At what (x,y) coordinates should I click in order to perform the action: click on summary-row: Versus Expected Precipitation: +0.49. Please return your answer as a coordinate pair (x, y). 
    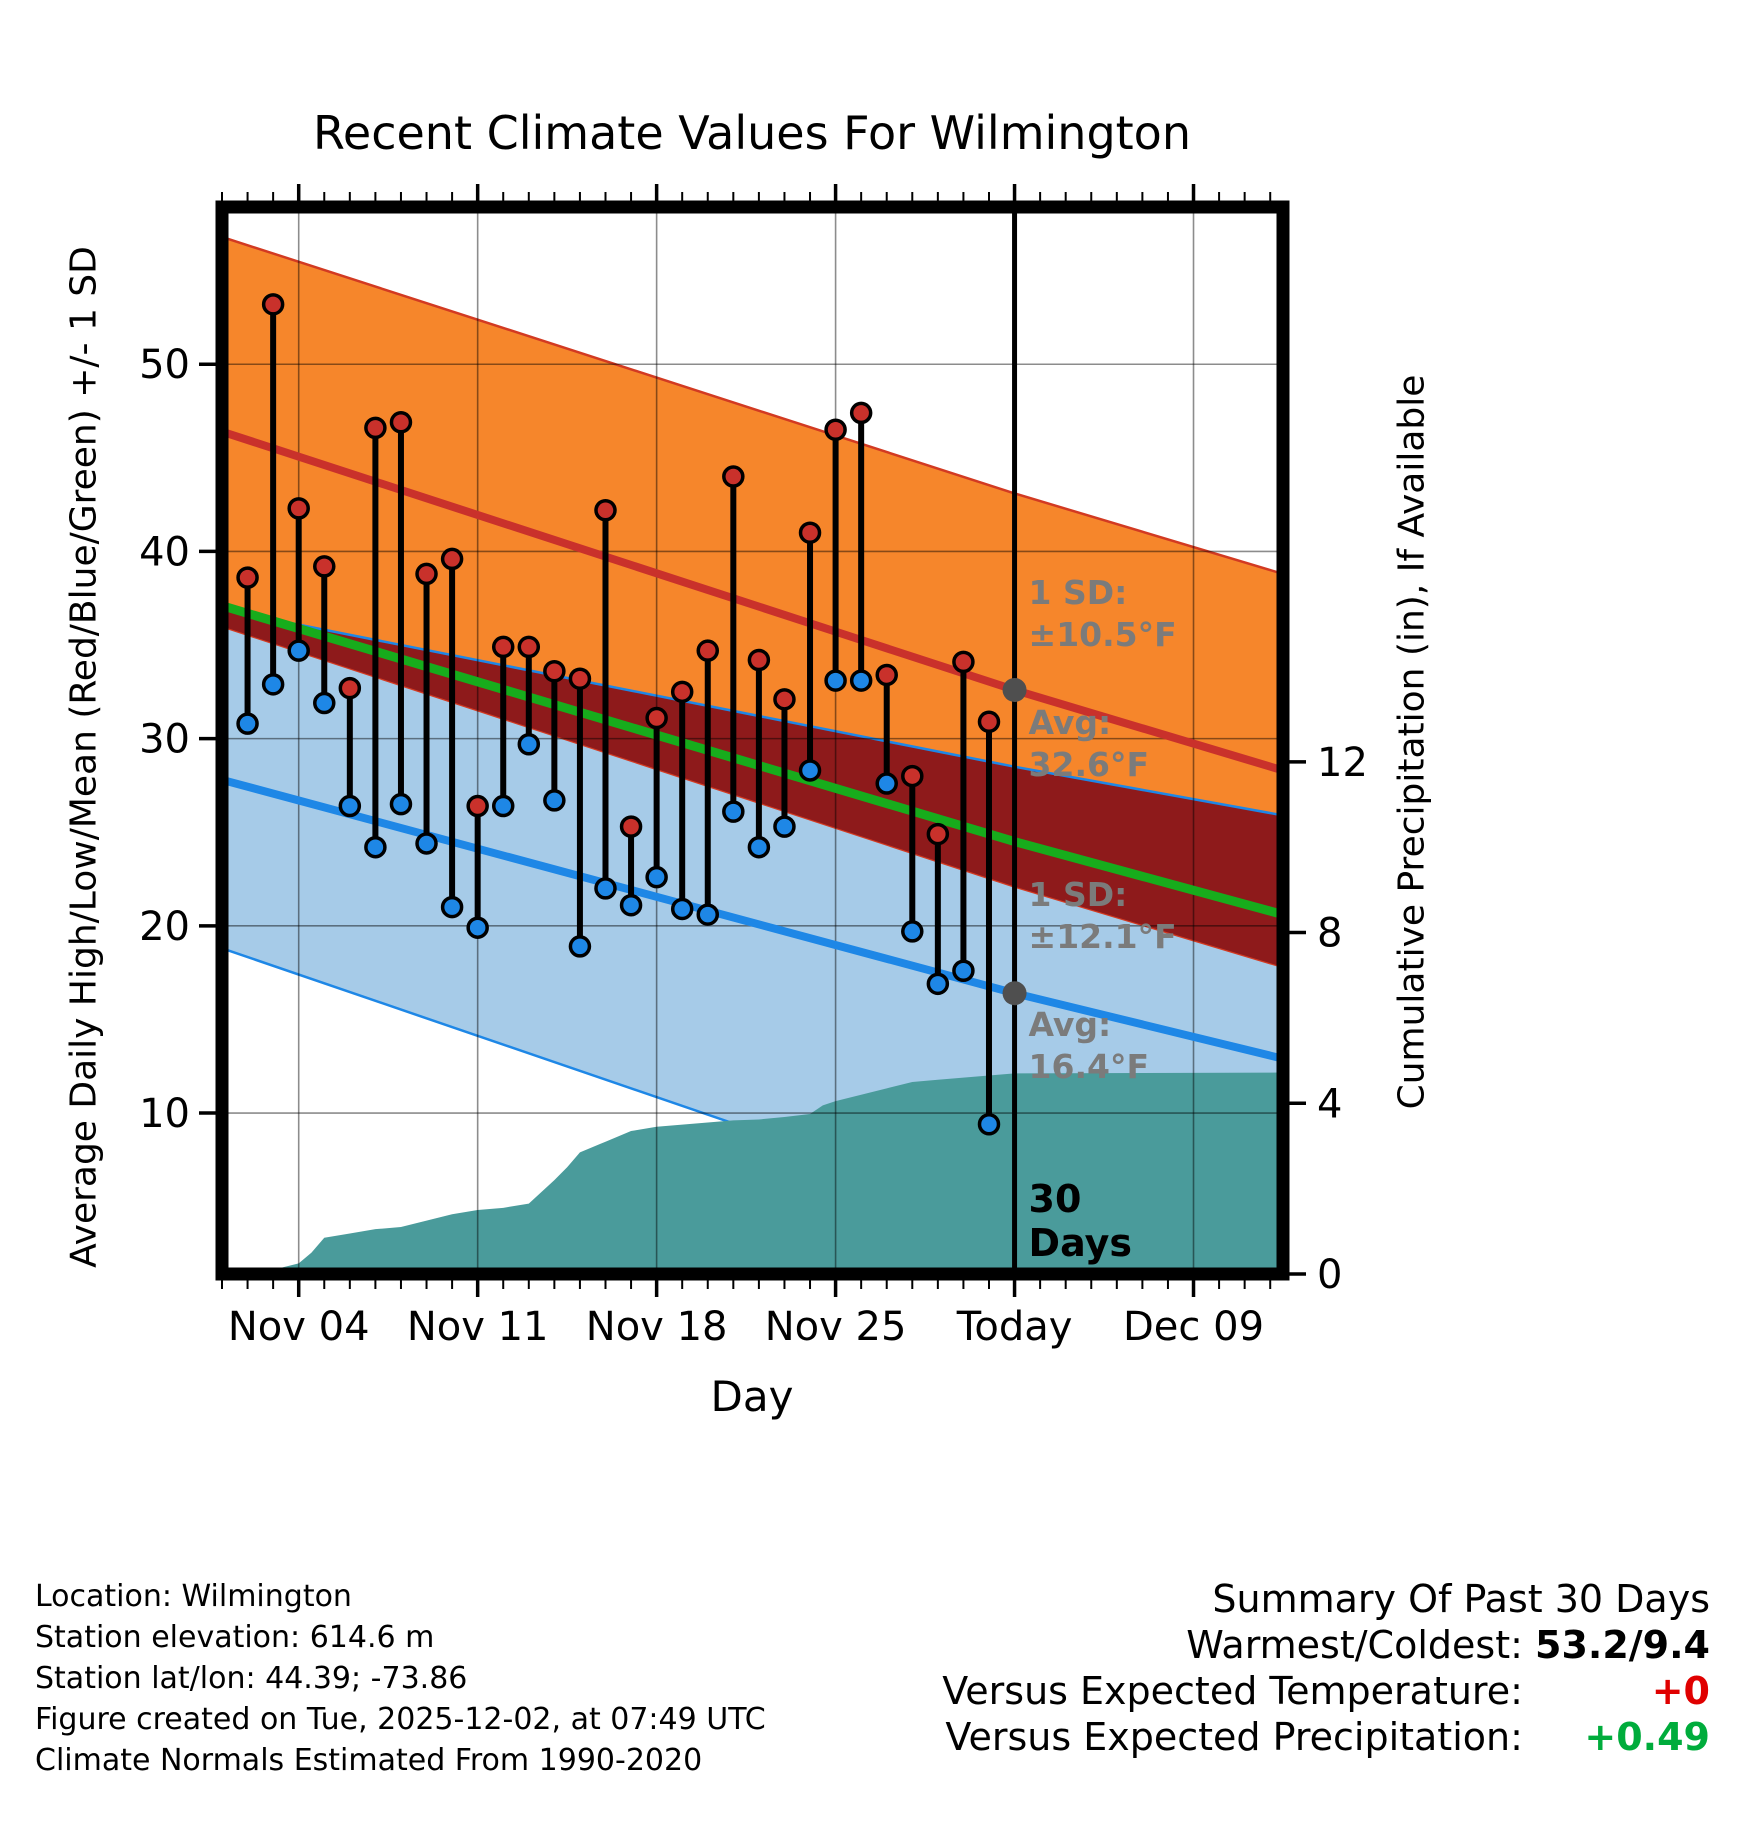
    Looking at the image, I should click on (1326, 1737).